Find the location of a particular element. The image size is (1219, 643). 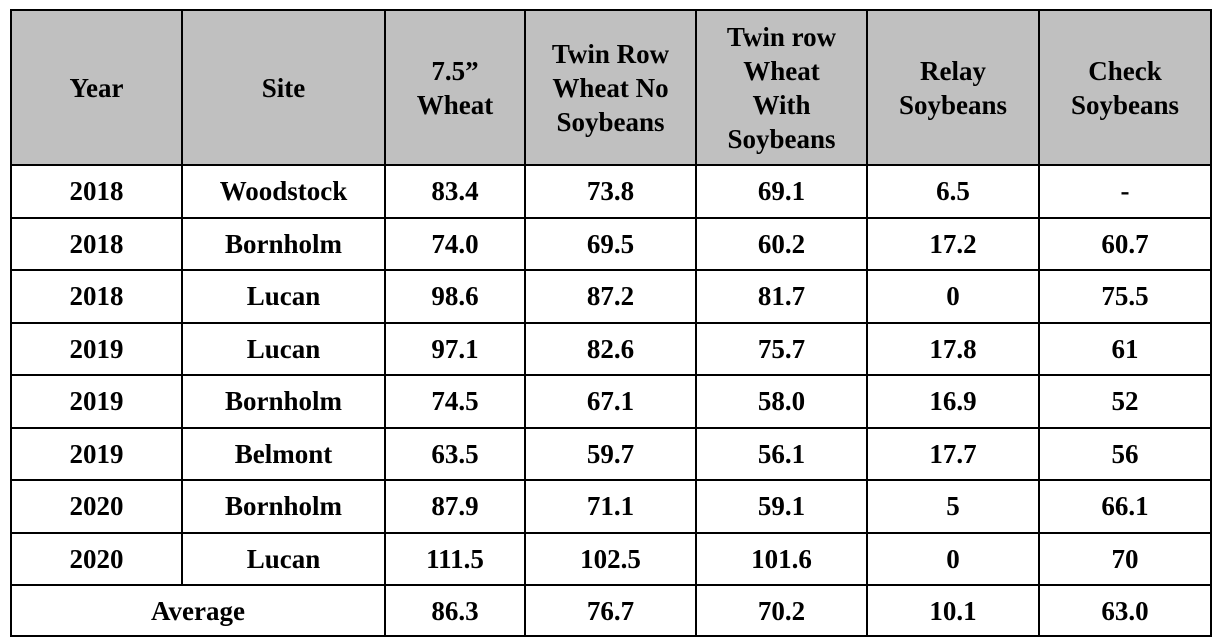

cell: 102.5 is located at coordinates (610, 558).